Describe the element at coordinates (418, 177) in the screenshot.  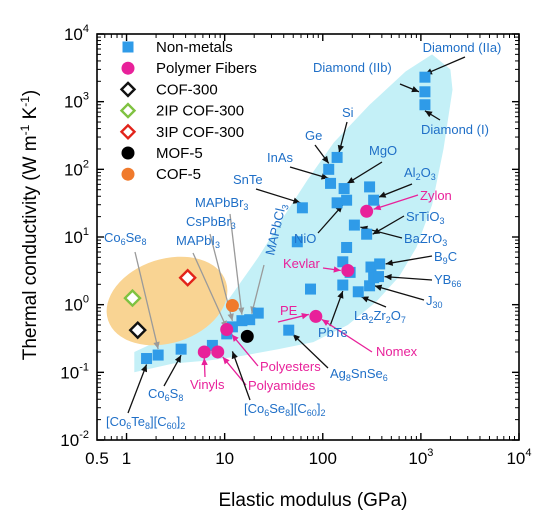
I see `annotation-subscript: 2` at that location.